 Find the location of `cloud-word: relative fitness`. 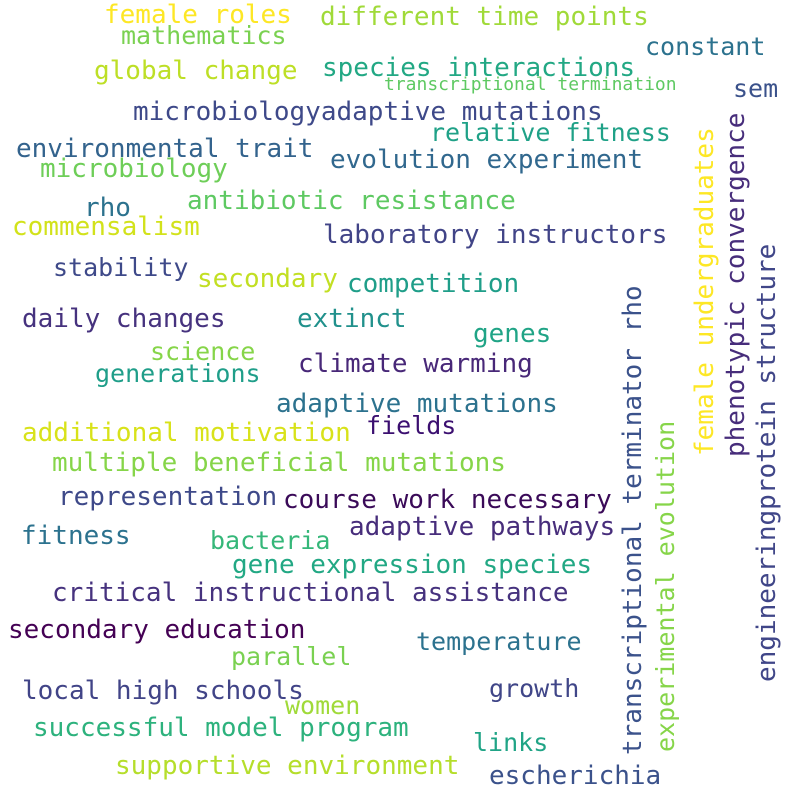

cloud-word: relative fitness is located at coordinates (550, 132).